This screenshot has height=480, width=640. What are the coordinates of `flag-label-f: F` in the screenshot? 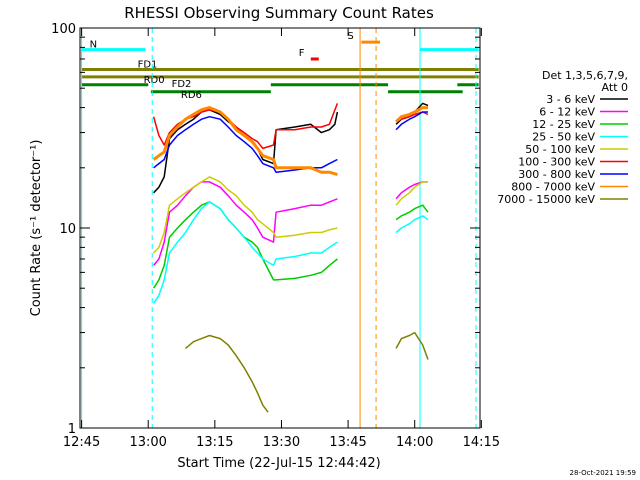 It's located at (302, 53).